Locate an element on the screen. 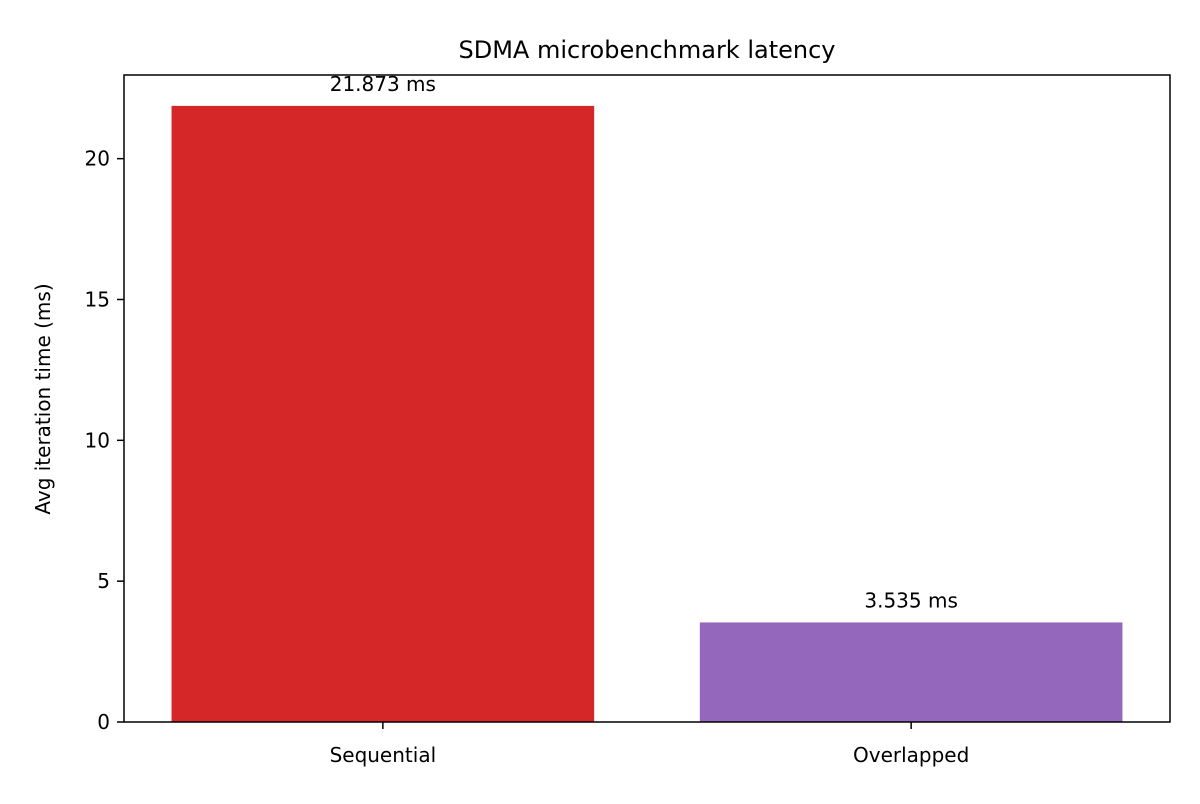  x-tick-label-sequential: Sequential is located at coordinates (383, 755).